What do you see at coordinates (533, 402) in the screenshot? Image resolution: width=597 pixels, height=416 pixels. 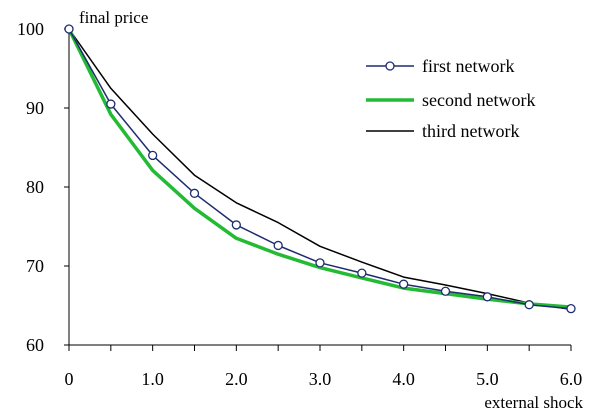 I see `x-axis-title: external shock` at bounding box center [533, 402].